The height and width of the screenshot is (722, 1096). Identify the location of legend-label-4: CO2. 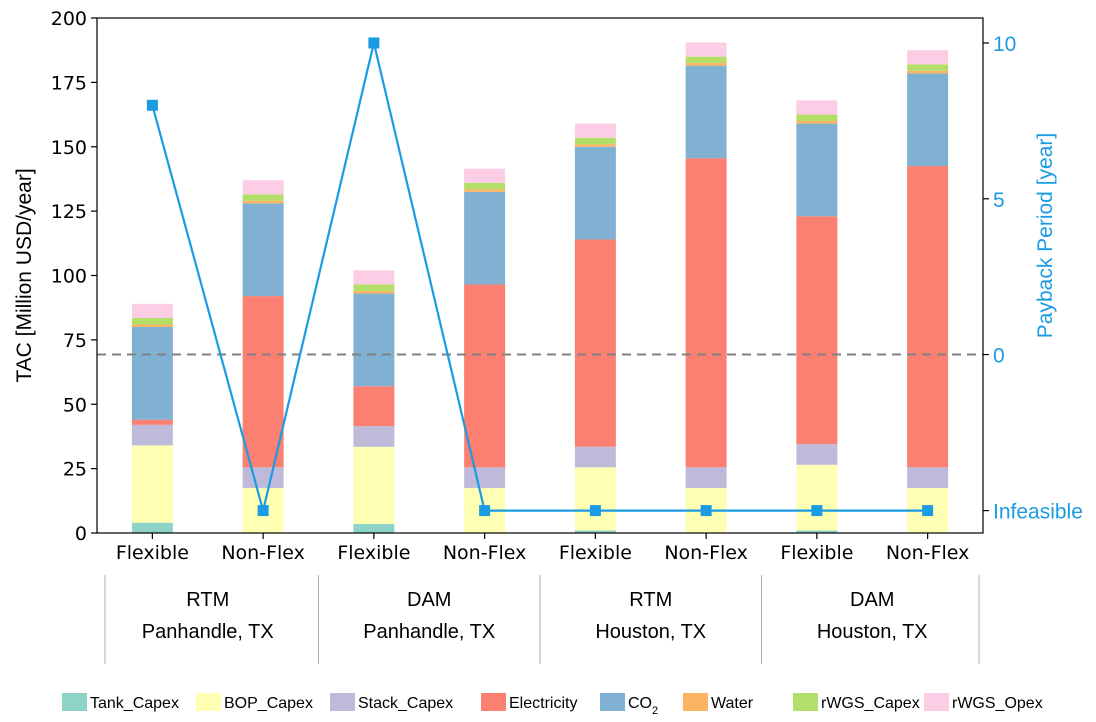
(643, 706).